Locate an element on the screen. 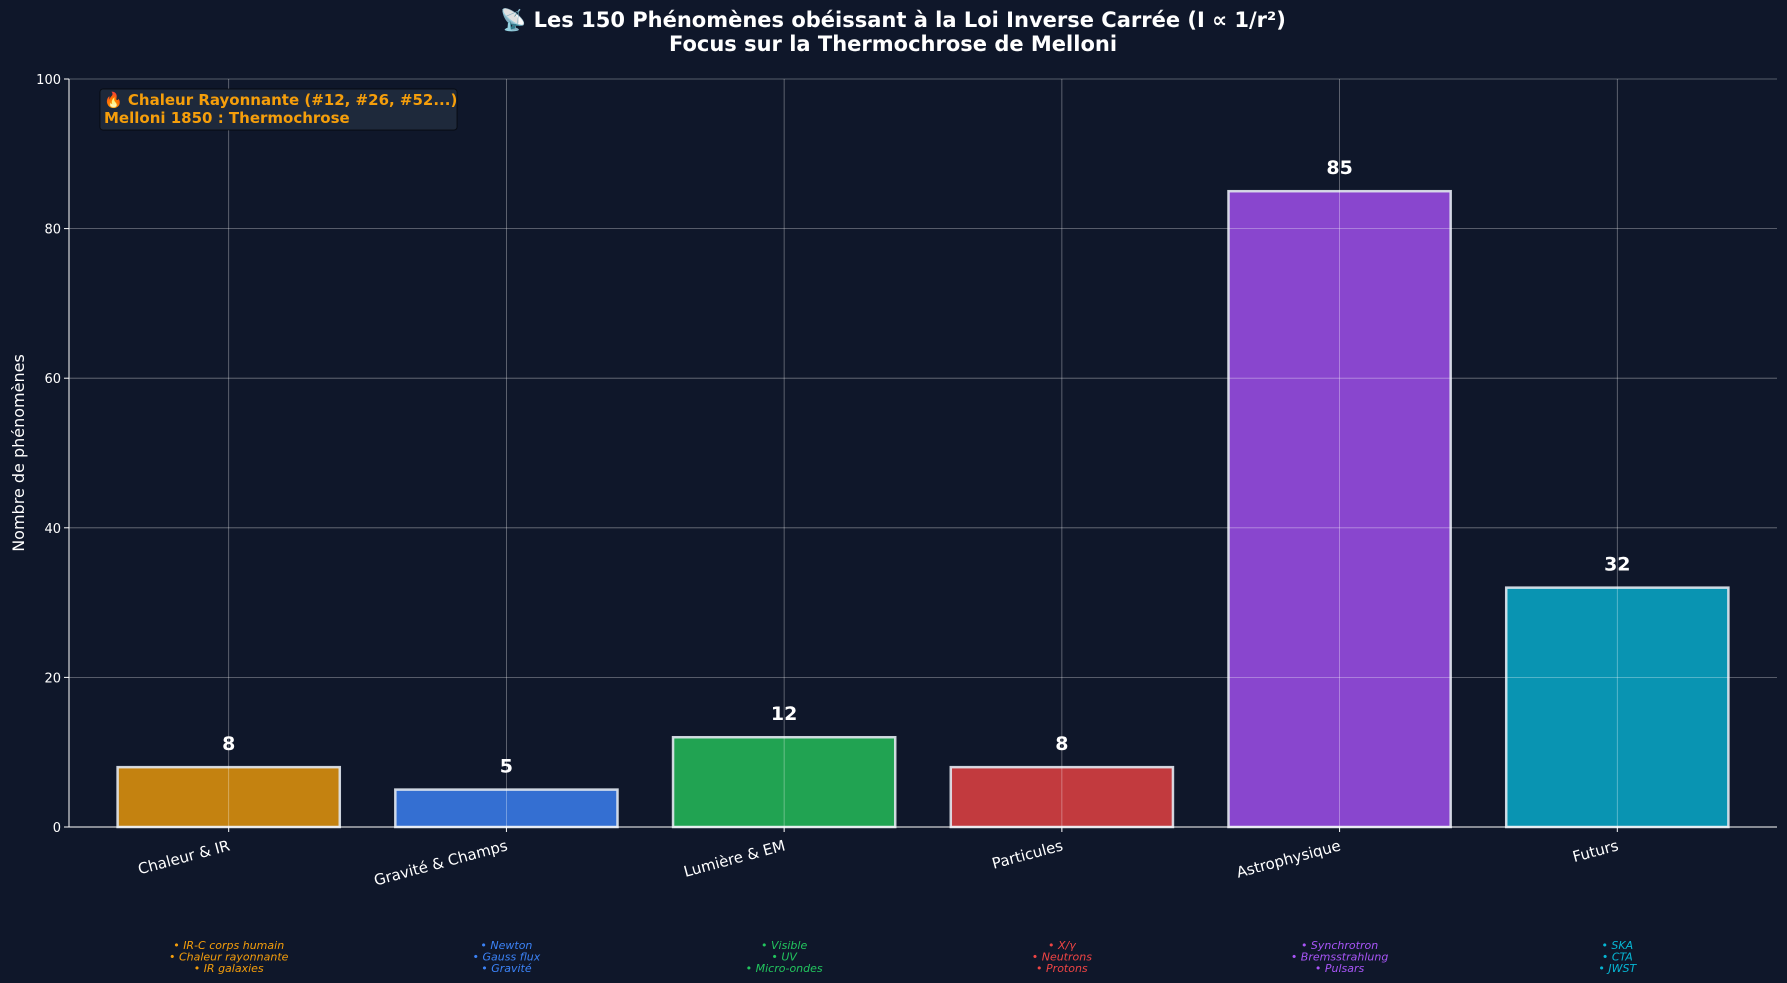  example-label-0-1: • Chaleur rayonnante is located at coordinates (229, 957).